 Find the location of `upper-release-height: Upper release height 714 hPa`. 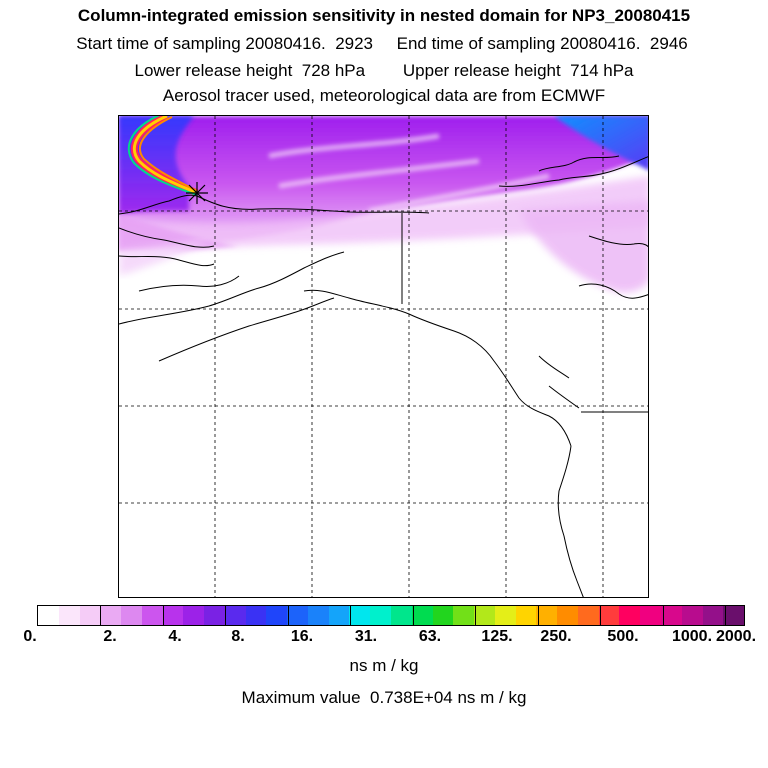

upper-release-height: Upper release height 714 hPa is located at coordinates (518, 70).